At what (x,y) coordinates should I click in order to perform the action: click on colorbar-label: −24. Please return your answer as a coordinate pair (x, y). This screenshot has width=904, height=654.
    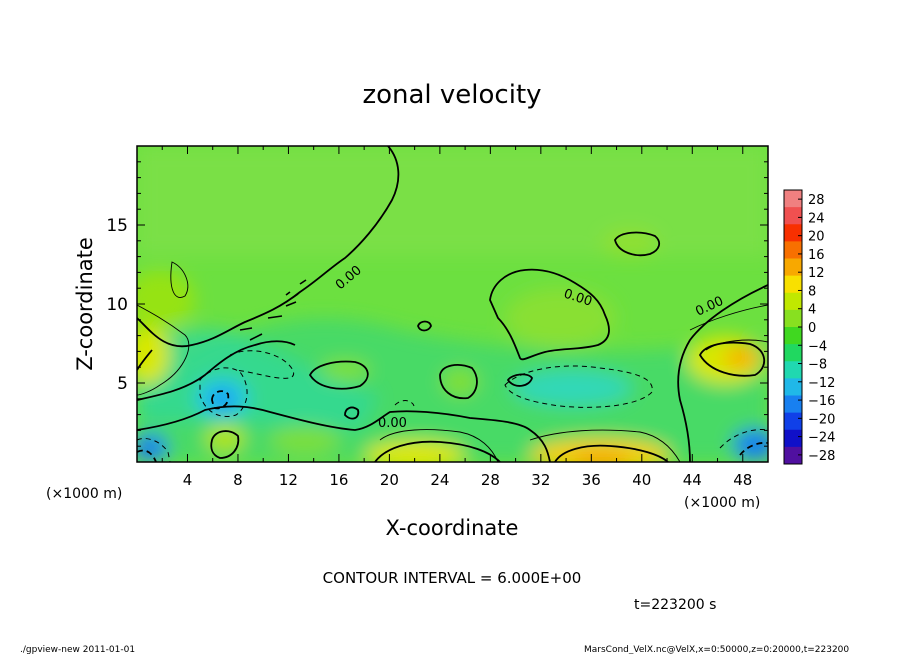
    Looking at the image, I should click on (821, 438).